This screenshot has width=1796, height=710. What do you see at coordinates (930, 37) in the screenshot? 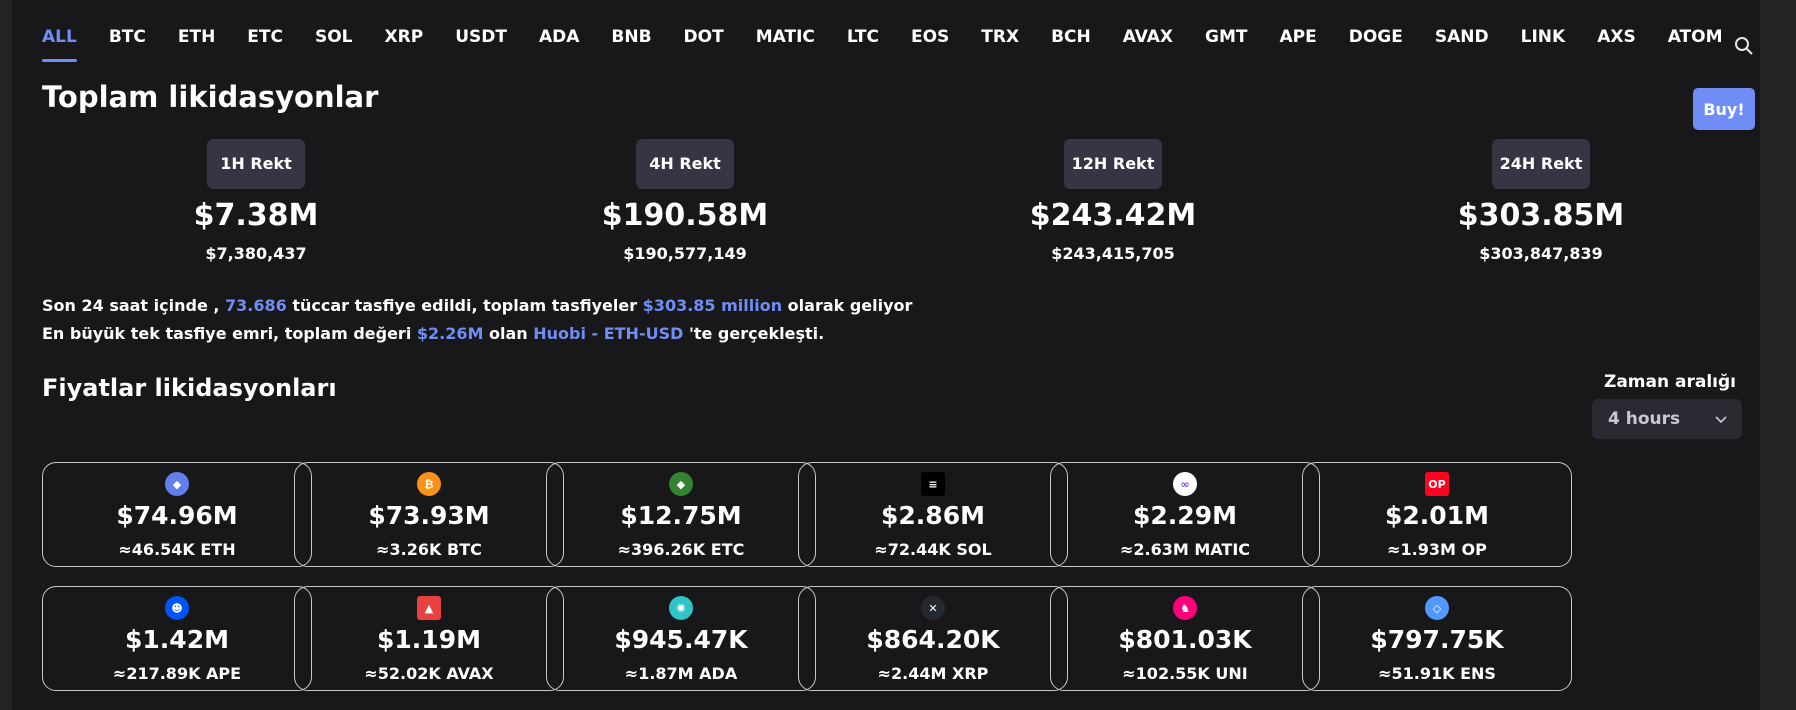
I see `tab-eos: EOS` at bounding box center [930, 37].